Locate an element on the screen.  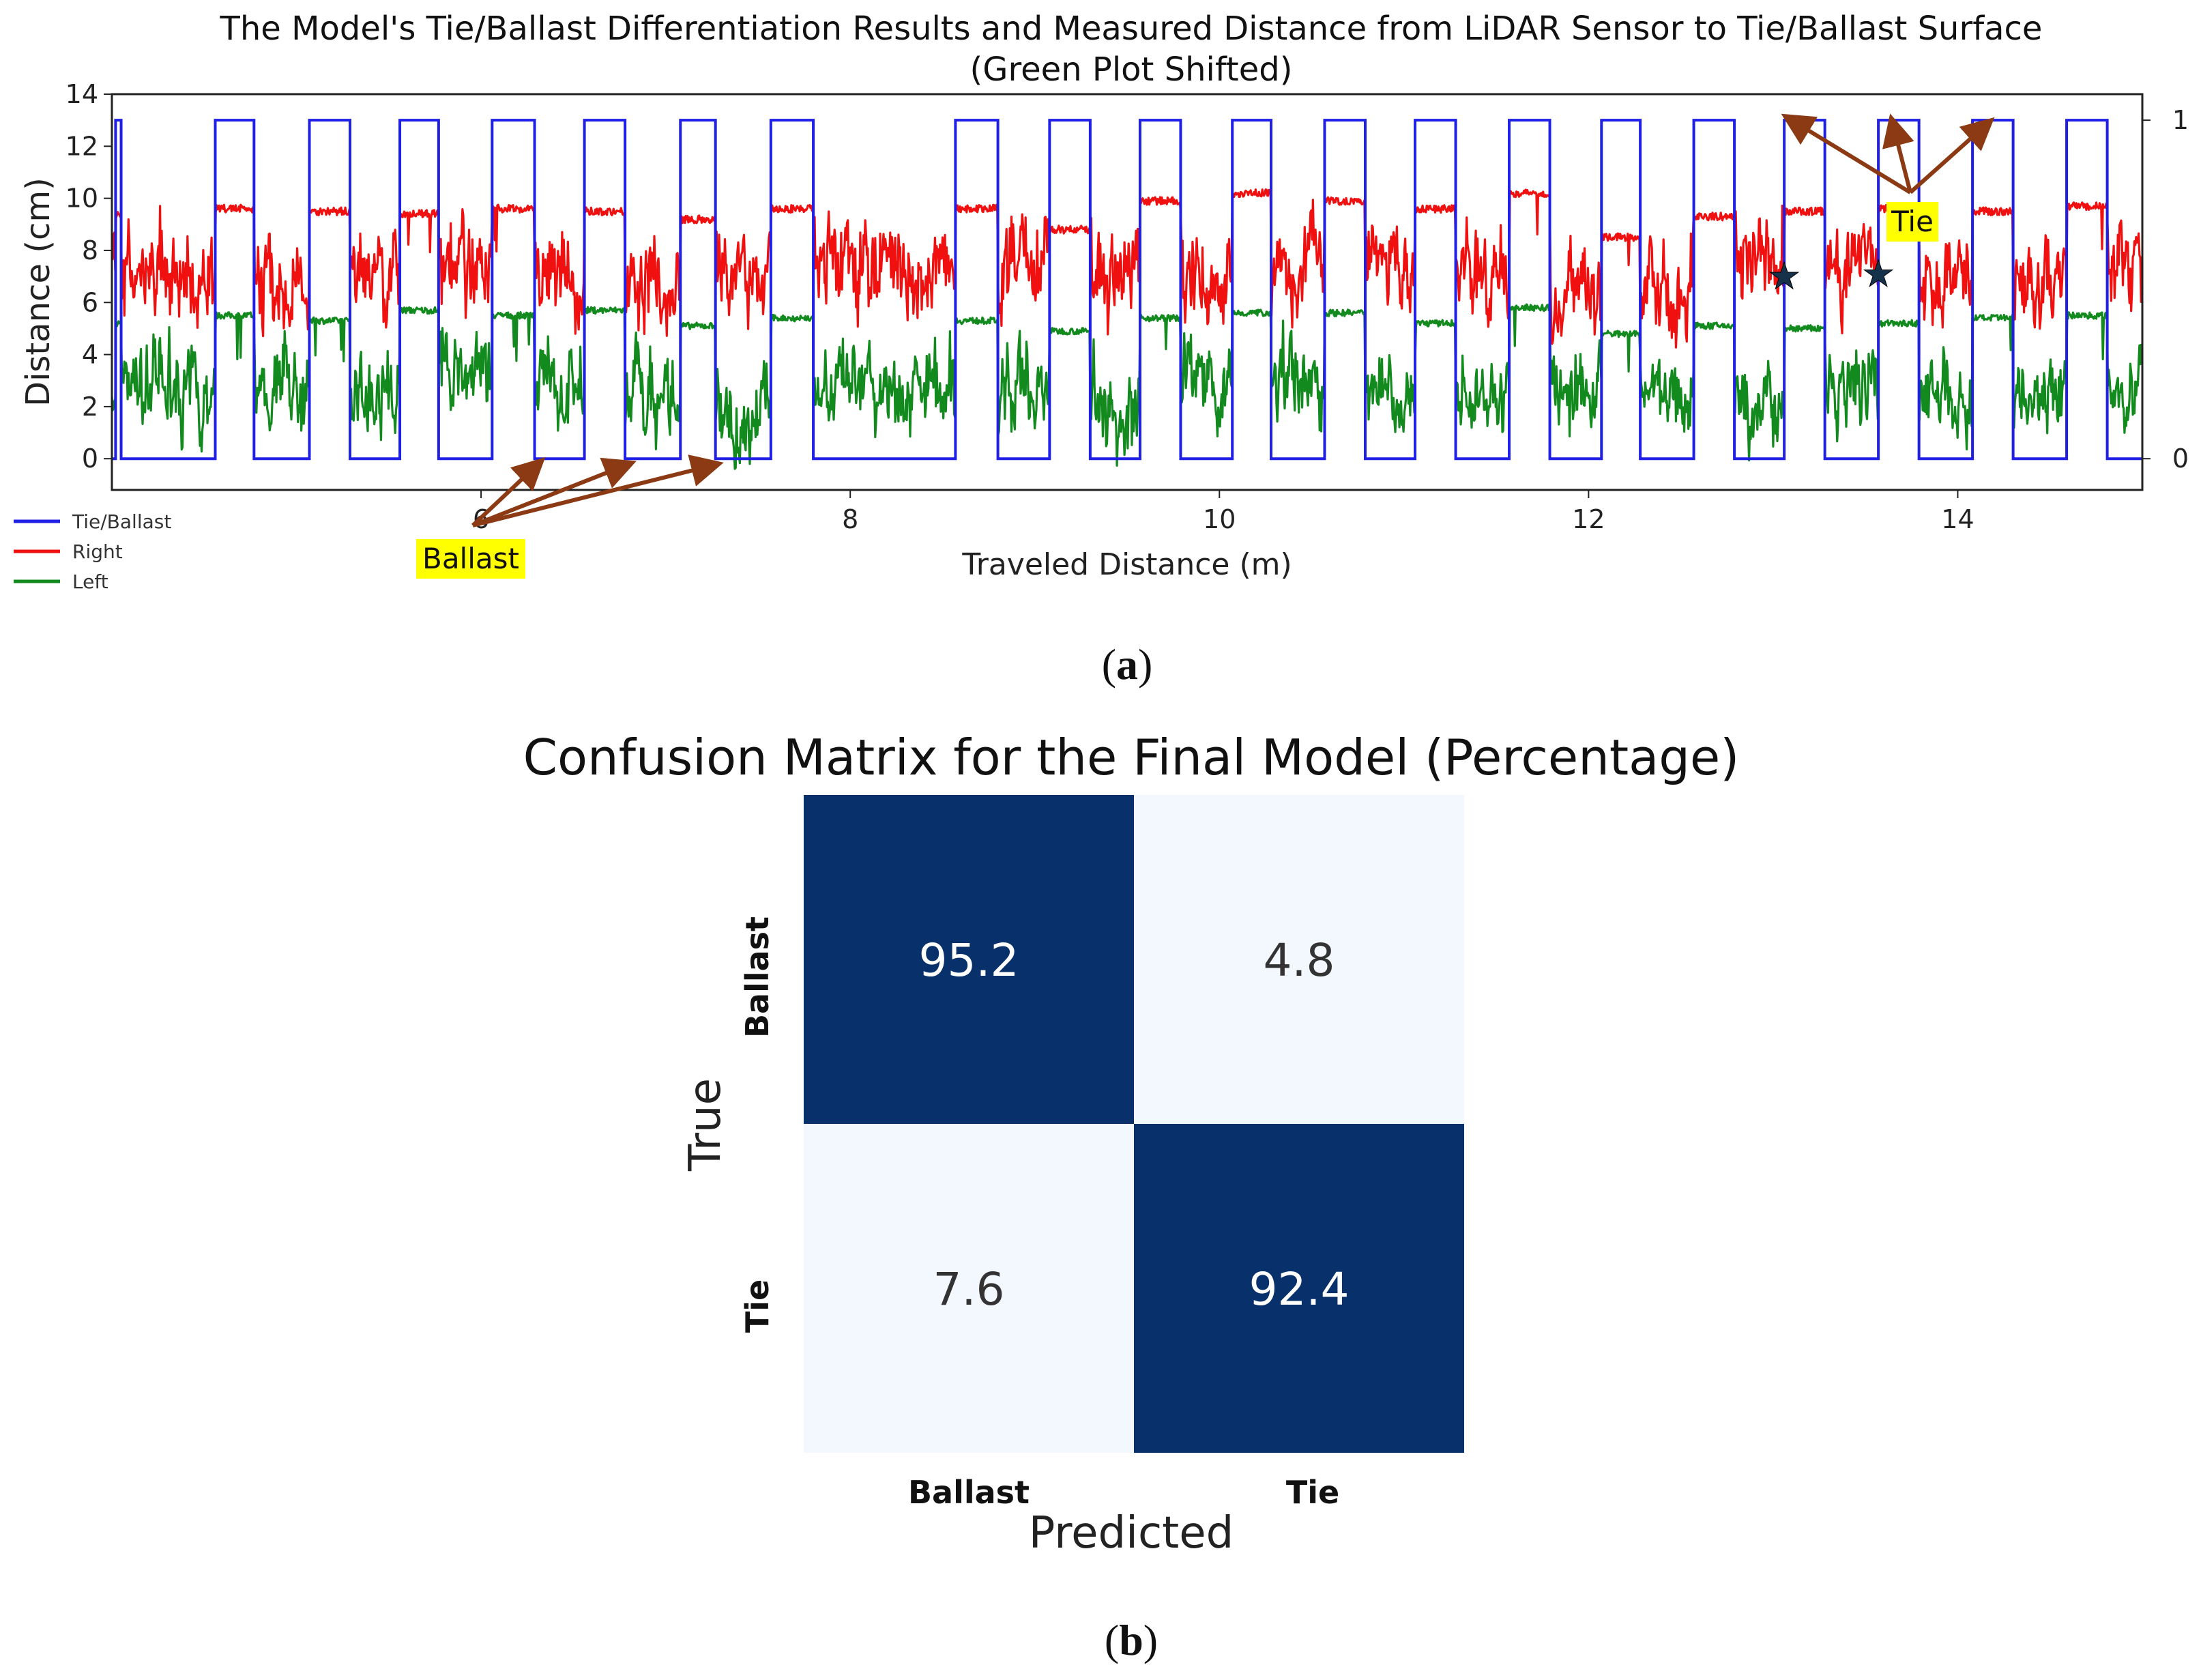
y-tick-label: 2 is located at coordinates (90, 407).